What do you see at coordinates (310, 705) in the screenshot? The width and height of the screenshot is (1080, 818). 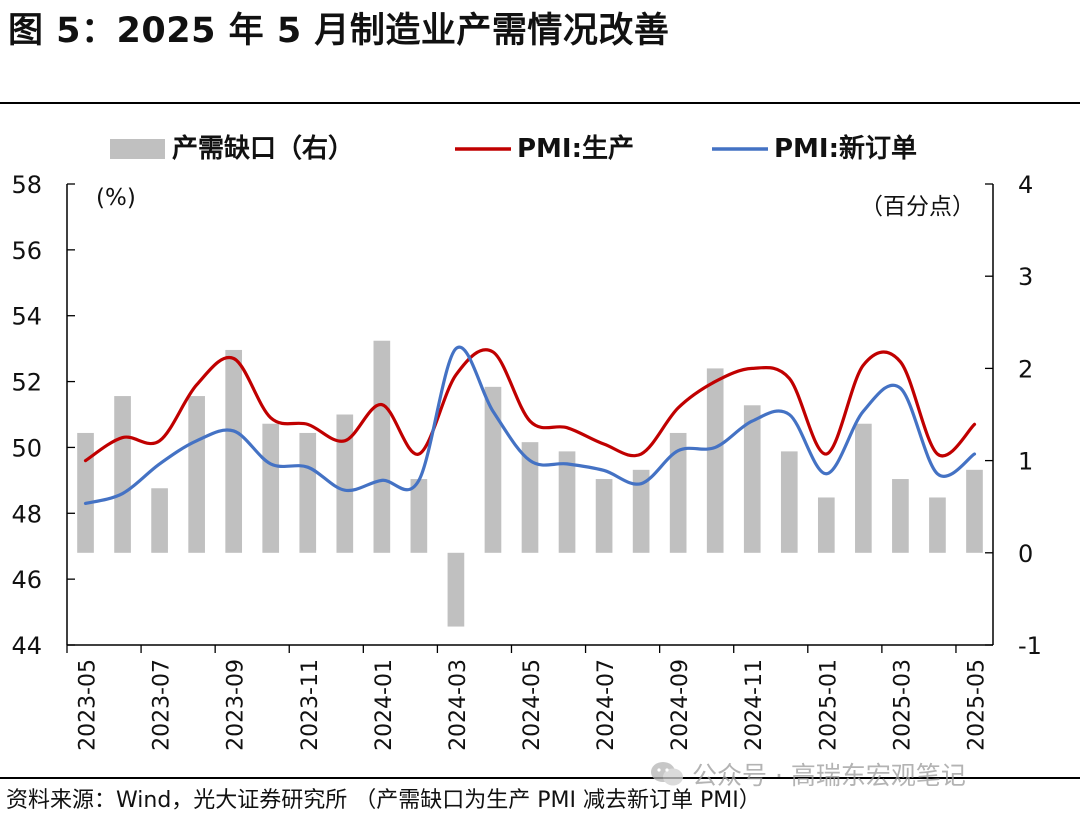 I see `x-tick-label: 2023-11` at bounding box center [310, 705].